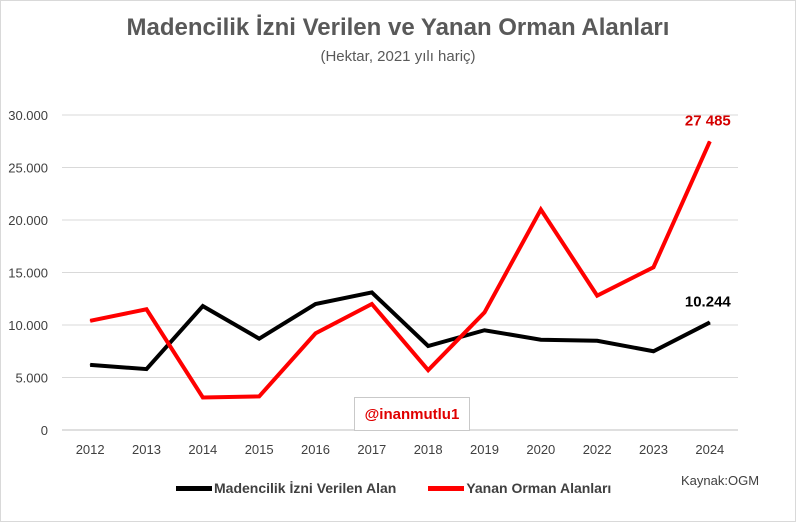 The height and width of the screenshot is (522, 796). Describe the element at coordinates (597, 449) in the screenshot. I see `x-tick-label: 2022` at that location.